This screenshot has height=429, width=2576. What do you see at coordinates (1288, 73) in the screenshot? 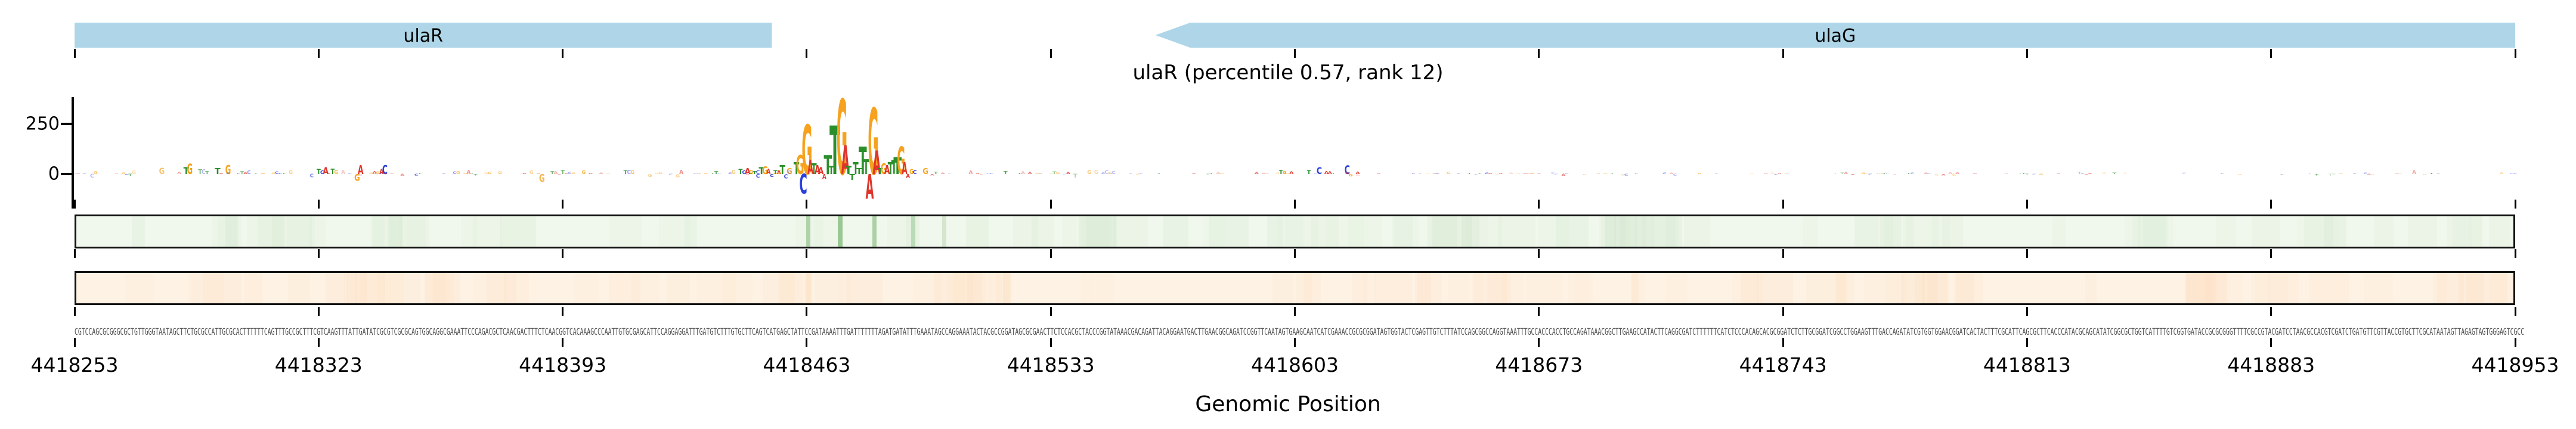
I see `plot-title: ulaR (percentile 0.57, rank 12)` at bounding box center [1288, 73].